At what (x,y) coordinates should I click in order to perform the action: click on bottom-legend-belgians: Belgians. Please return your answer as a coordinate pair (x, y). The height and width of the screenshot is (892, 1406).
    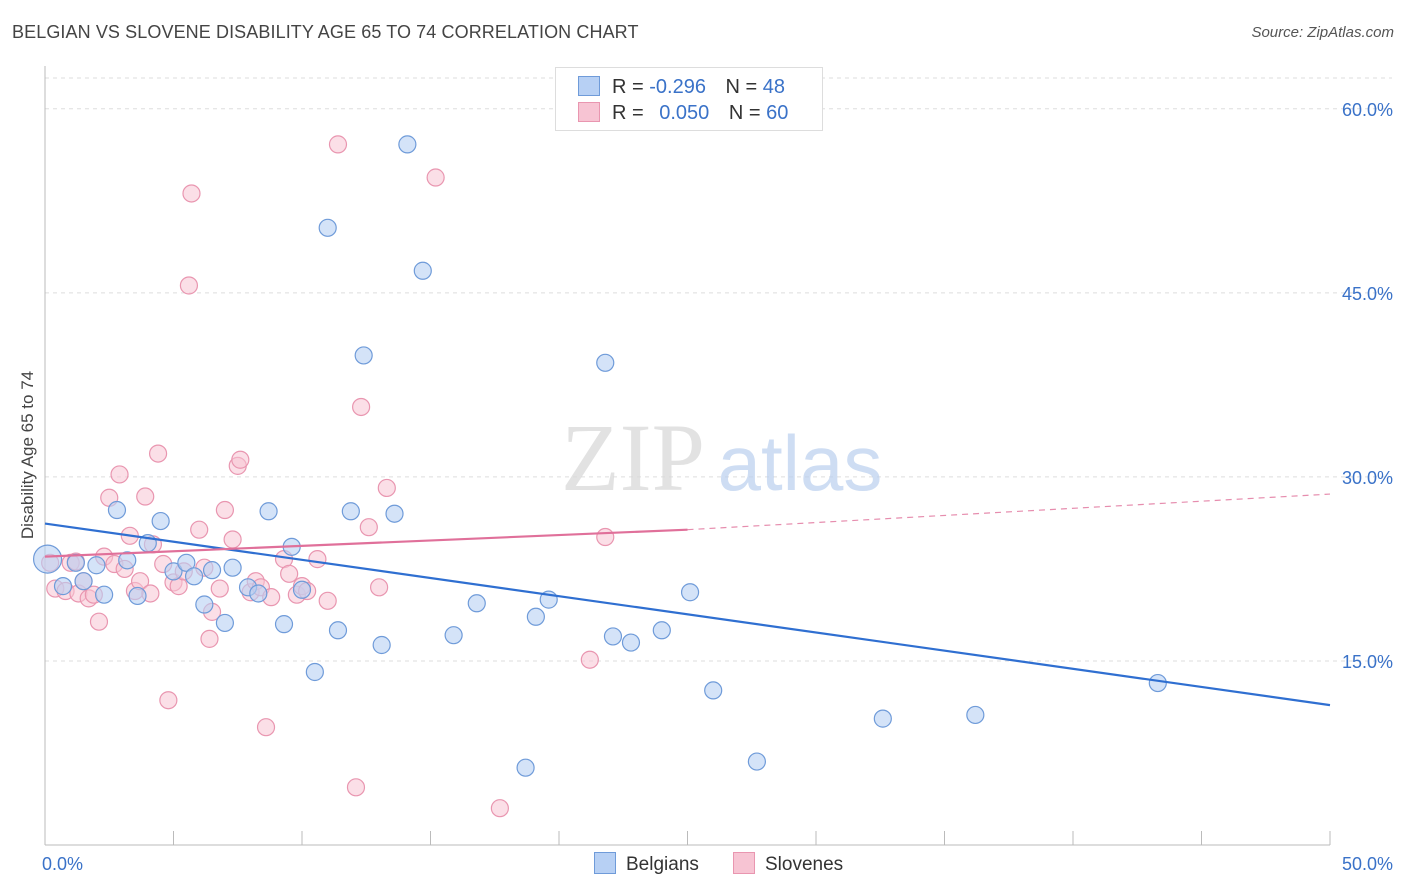
    Looking at the image, I should click on (646, 864).